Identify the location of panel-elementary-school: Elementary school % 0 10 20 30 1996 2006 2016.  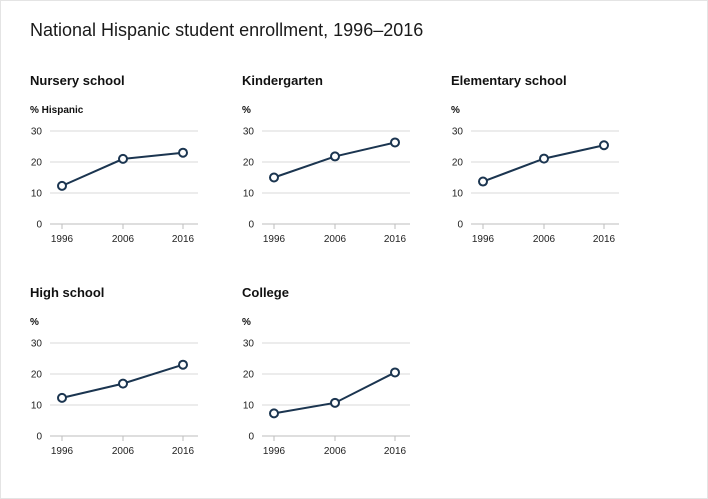
(551, 168).